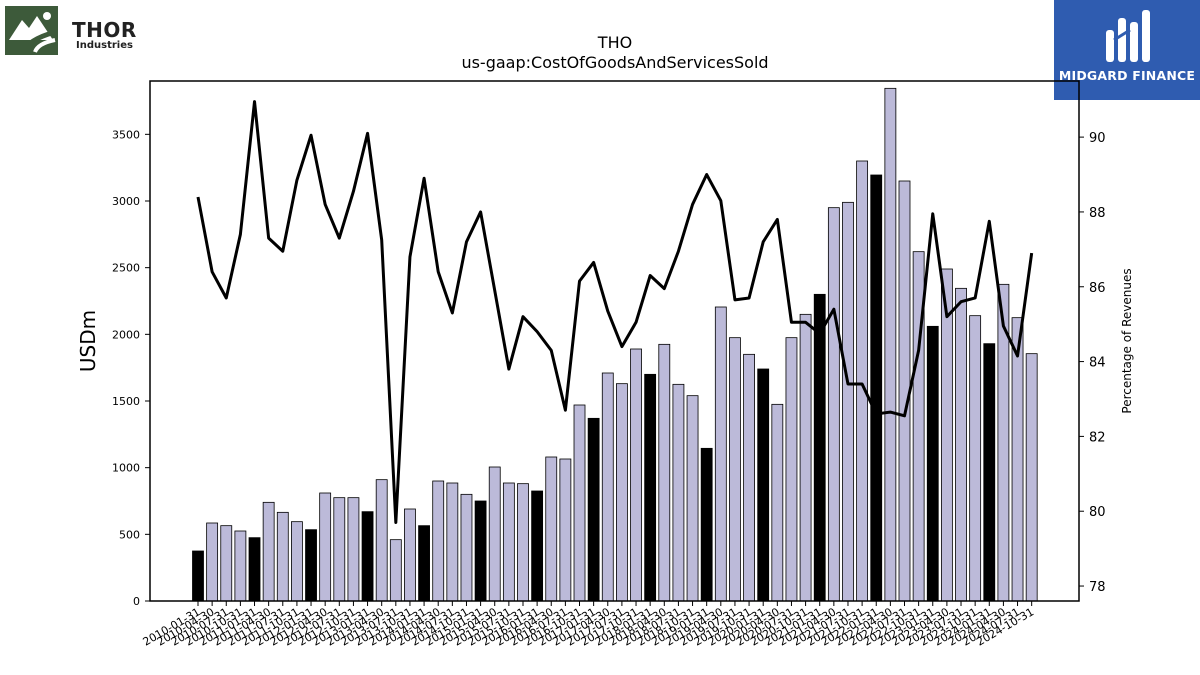 The image size is (1200, 675). Describe the element at coordinates (126, 268) in the screenshot. I see `y-tick-label: 2500` at that location.